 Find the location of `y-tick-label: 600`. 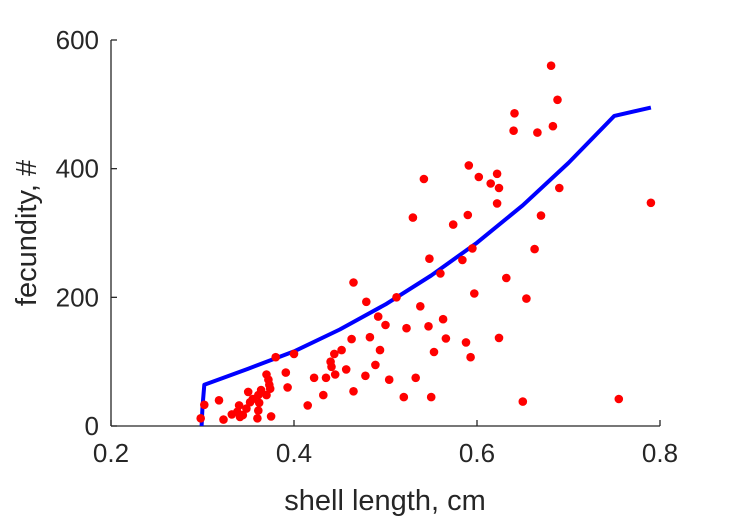

y-tick-label: 600 is located at coordinates (77, 40).